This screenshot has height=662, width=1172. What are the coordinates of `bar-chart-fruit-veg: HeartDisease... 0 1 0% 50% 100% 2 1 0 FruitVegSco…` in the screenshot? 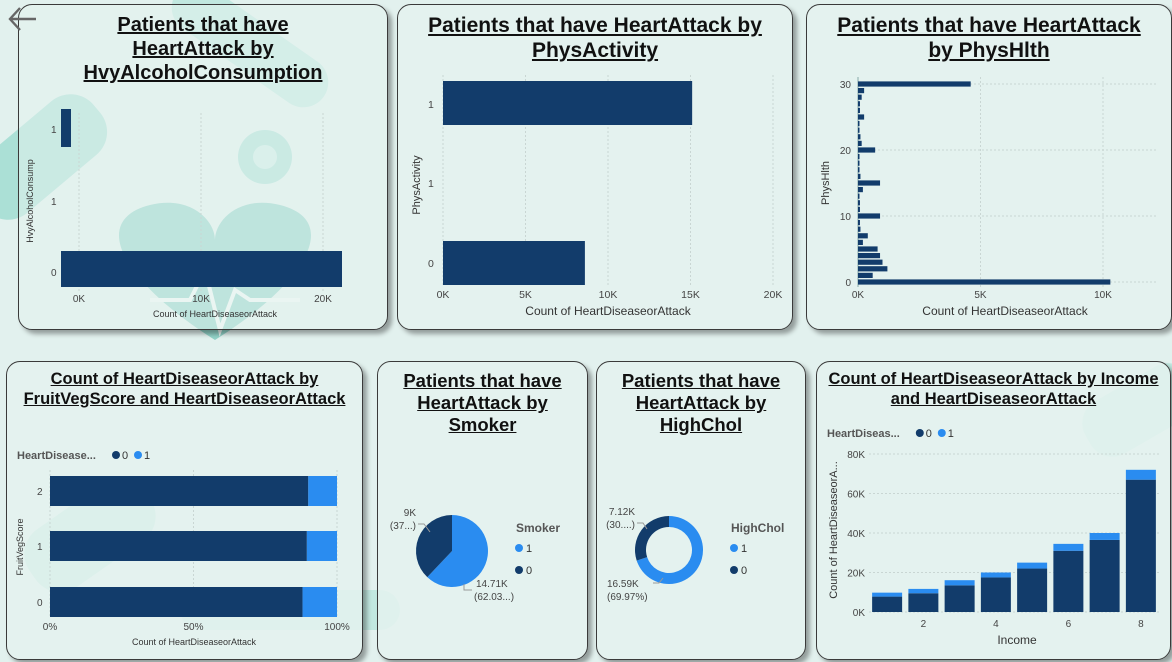 It's located at (182, 548).